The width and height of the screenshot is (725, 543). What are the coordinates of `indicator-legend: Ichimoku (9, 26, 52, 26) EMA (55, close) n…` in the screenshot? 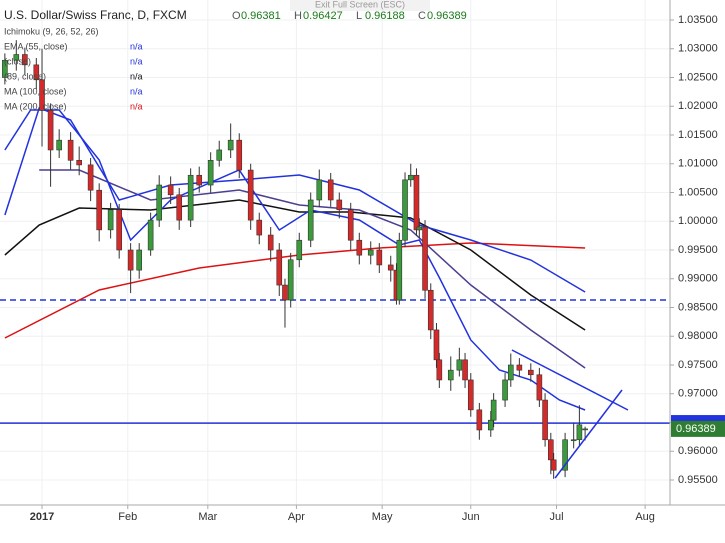 It's located at (73, 68).